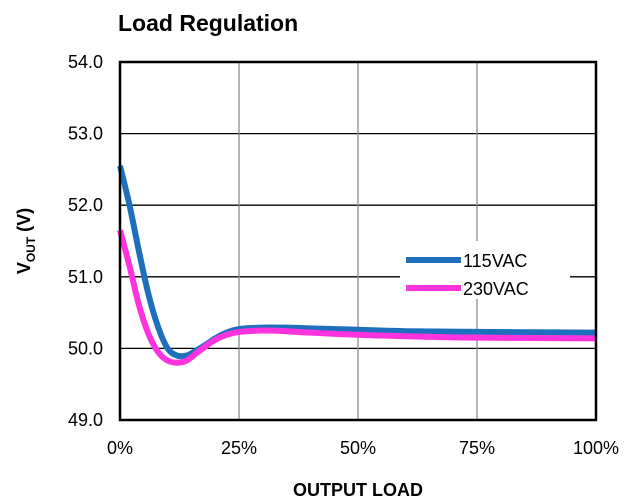 The height and width of the screenshot is (502, 631). I want to click on x-tick-label: 0%, so click(120, 448).